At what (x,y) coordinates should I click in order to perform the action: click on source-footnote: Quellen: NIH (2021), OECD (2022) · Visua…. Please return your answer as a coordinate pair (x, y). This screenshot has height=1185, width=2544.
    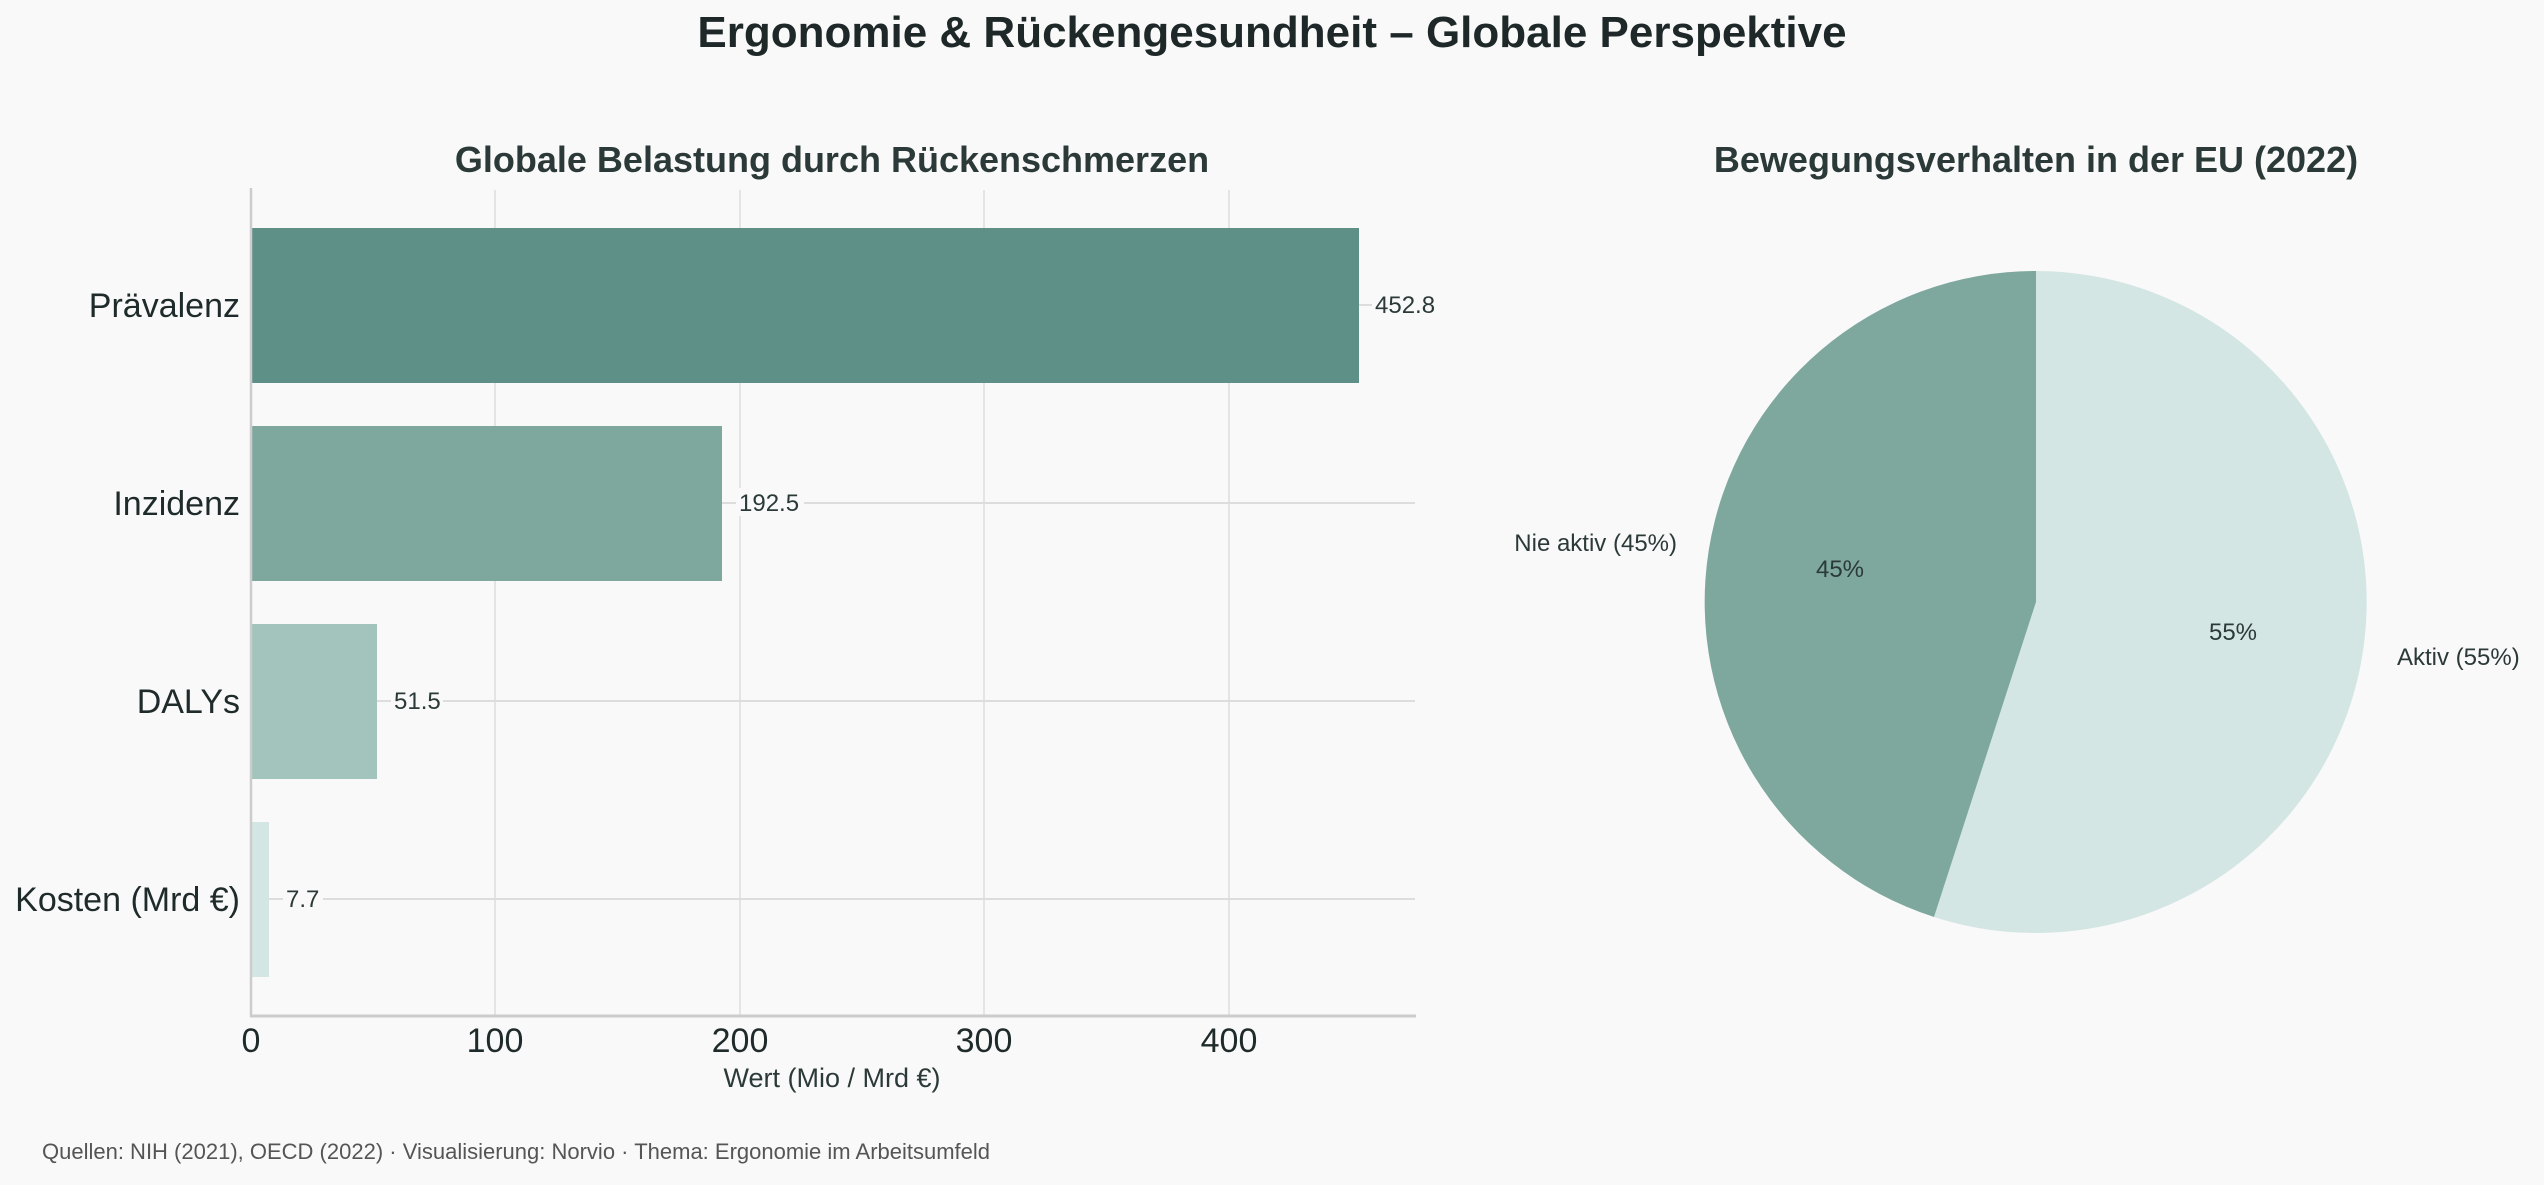
    Looking at the image, I should click on (516, 1151).